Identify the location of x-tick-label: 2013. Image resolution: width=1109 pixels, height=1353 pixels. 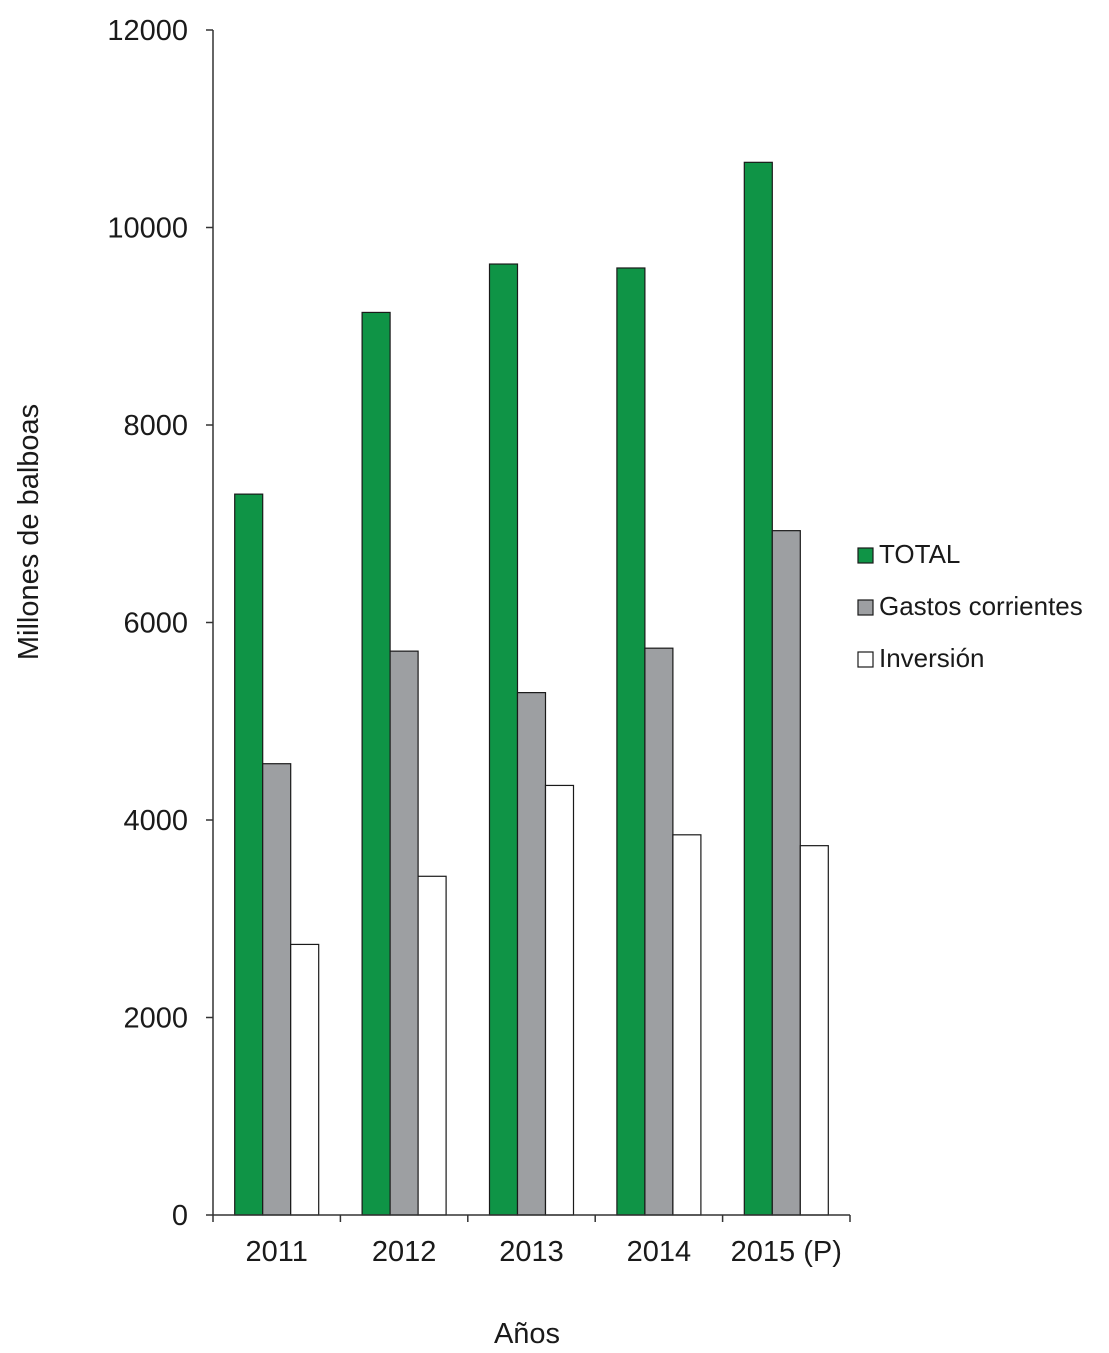
(531, 1252).